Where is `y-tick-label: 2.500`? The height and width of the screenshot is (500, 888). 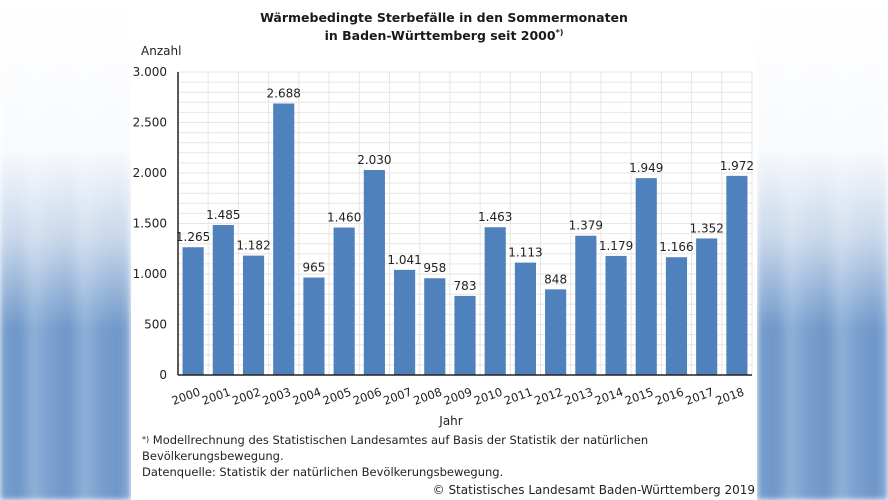
y-tick-label: 2.500 is located at coordinates (150, 123).